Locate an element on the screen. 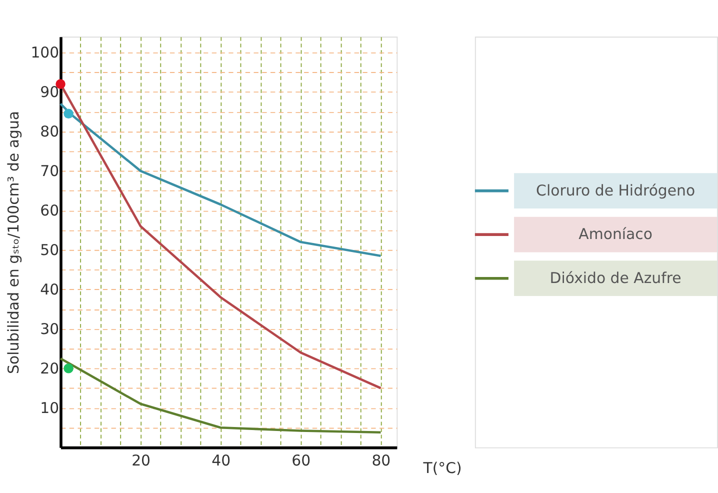 This screenshot has height=493, width=718. y-tick-label: 30 is located at coordinates (50, 329).